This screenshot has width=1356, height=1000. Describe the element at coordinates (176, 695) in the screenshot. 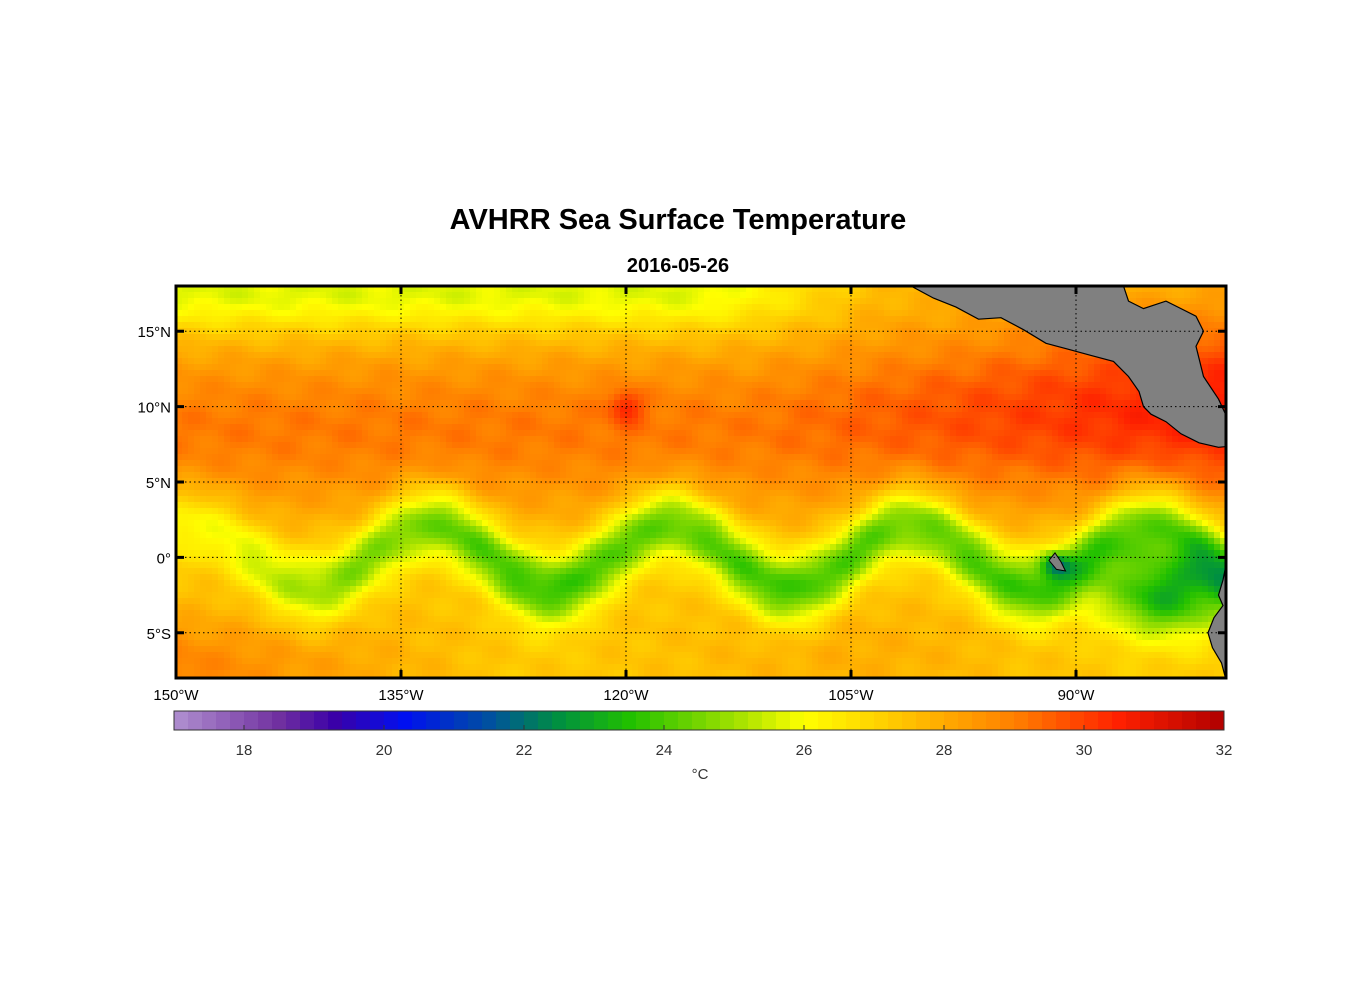

I see `lon-tick-label: 150°W` at that location.